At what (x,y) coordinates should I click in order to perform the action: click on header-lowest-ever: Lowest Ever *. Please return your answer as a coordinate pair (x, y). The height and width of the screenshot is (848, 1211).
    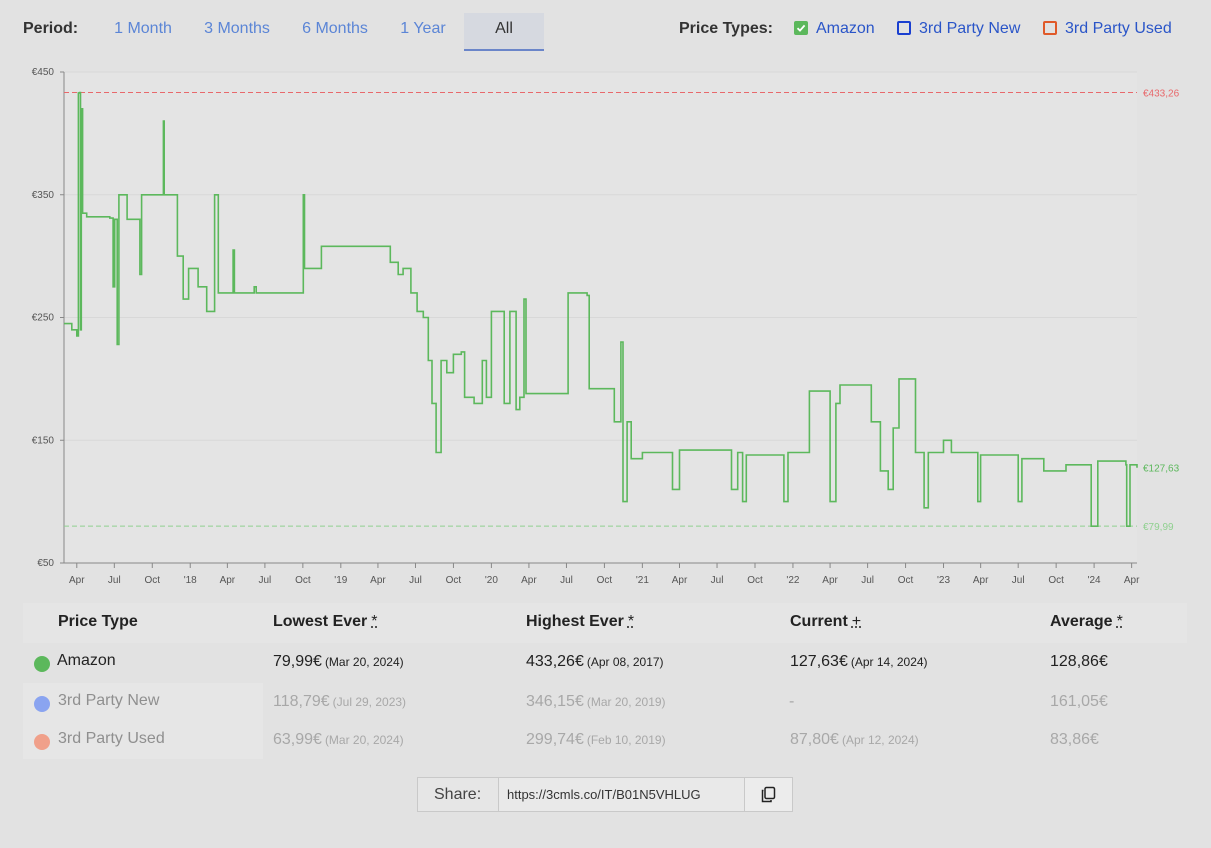
    Looking at the image, I should click on (325, 621).